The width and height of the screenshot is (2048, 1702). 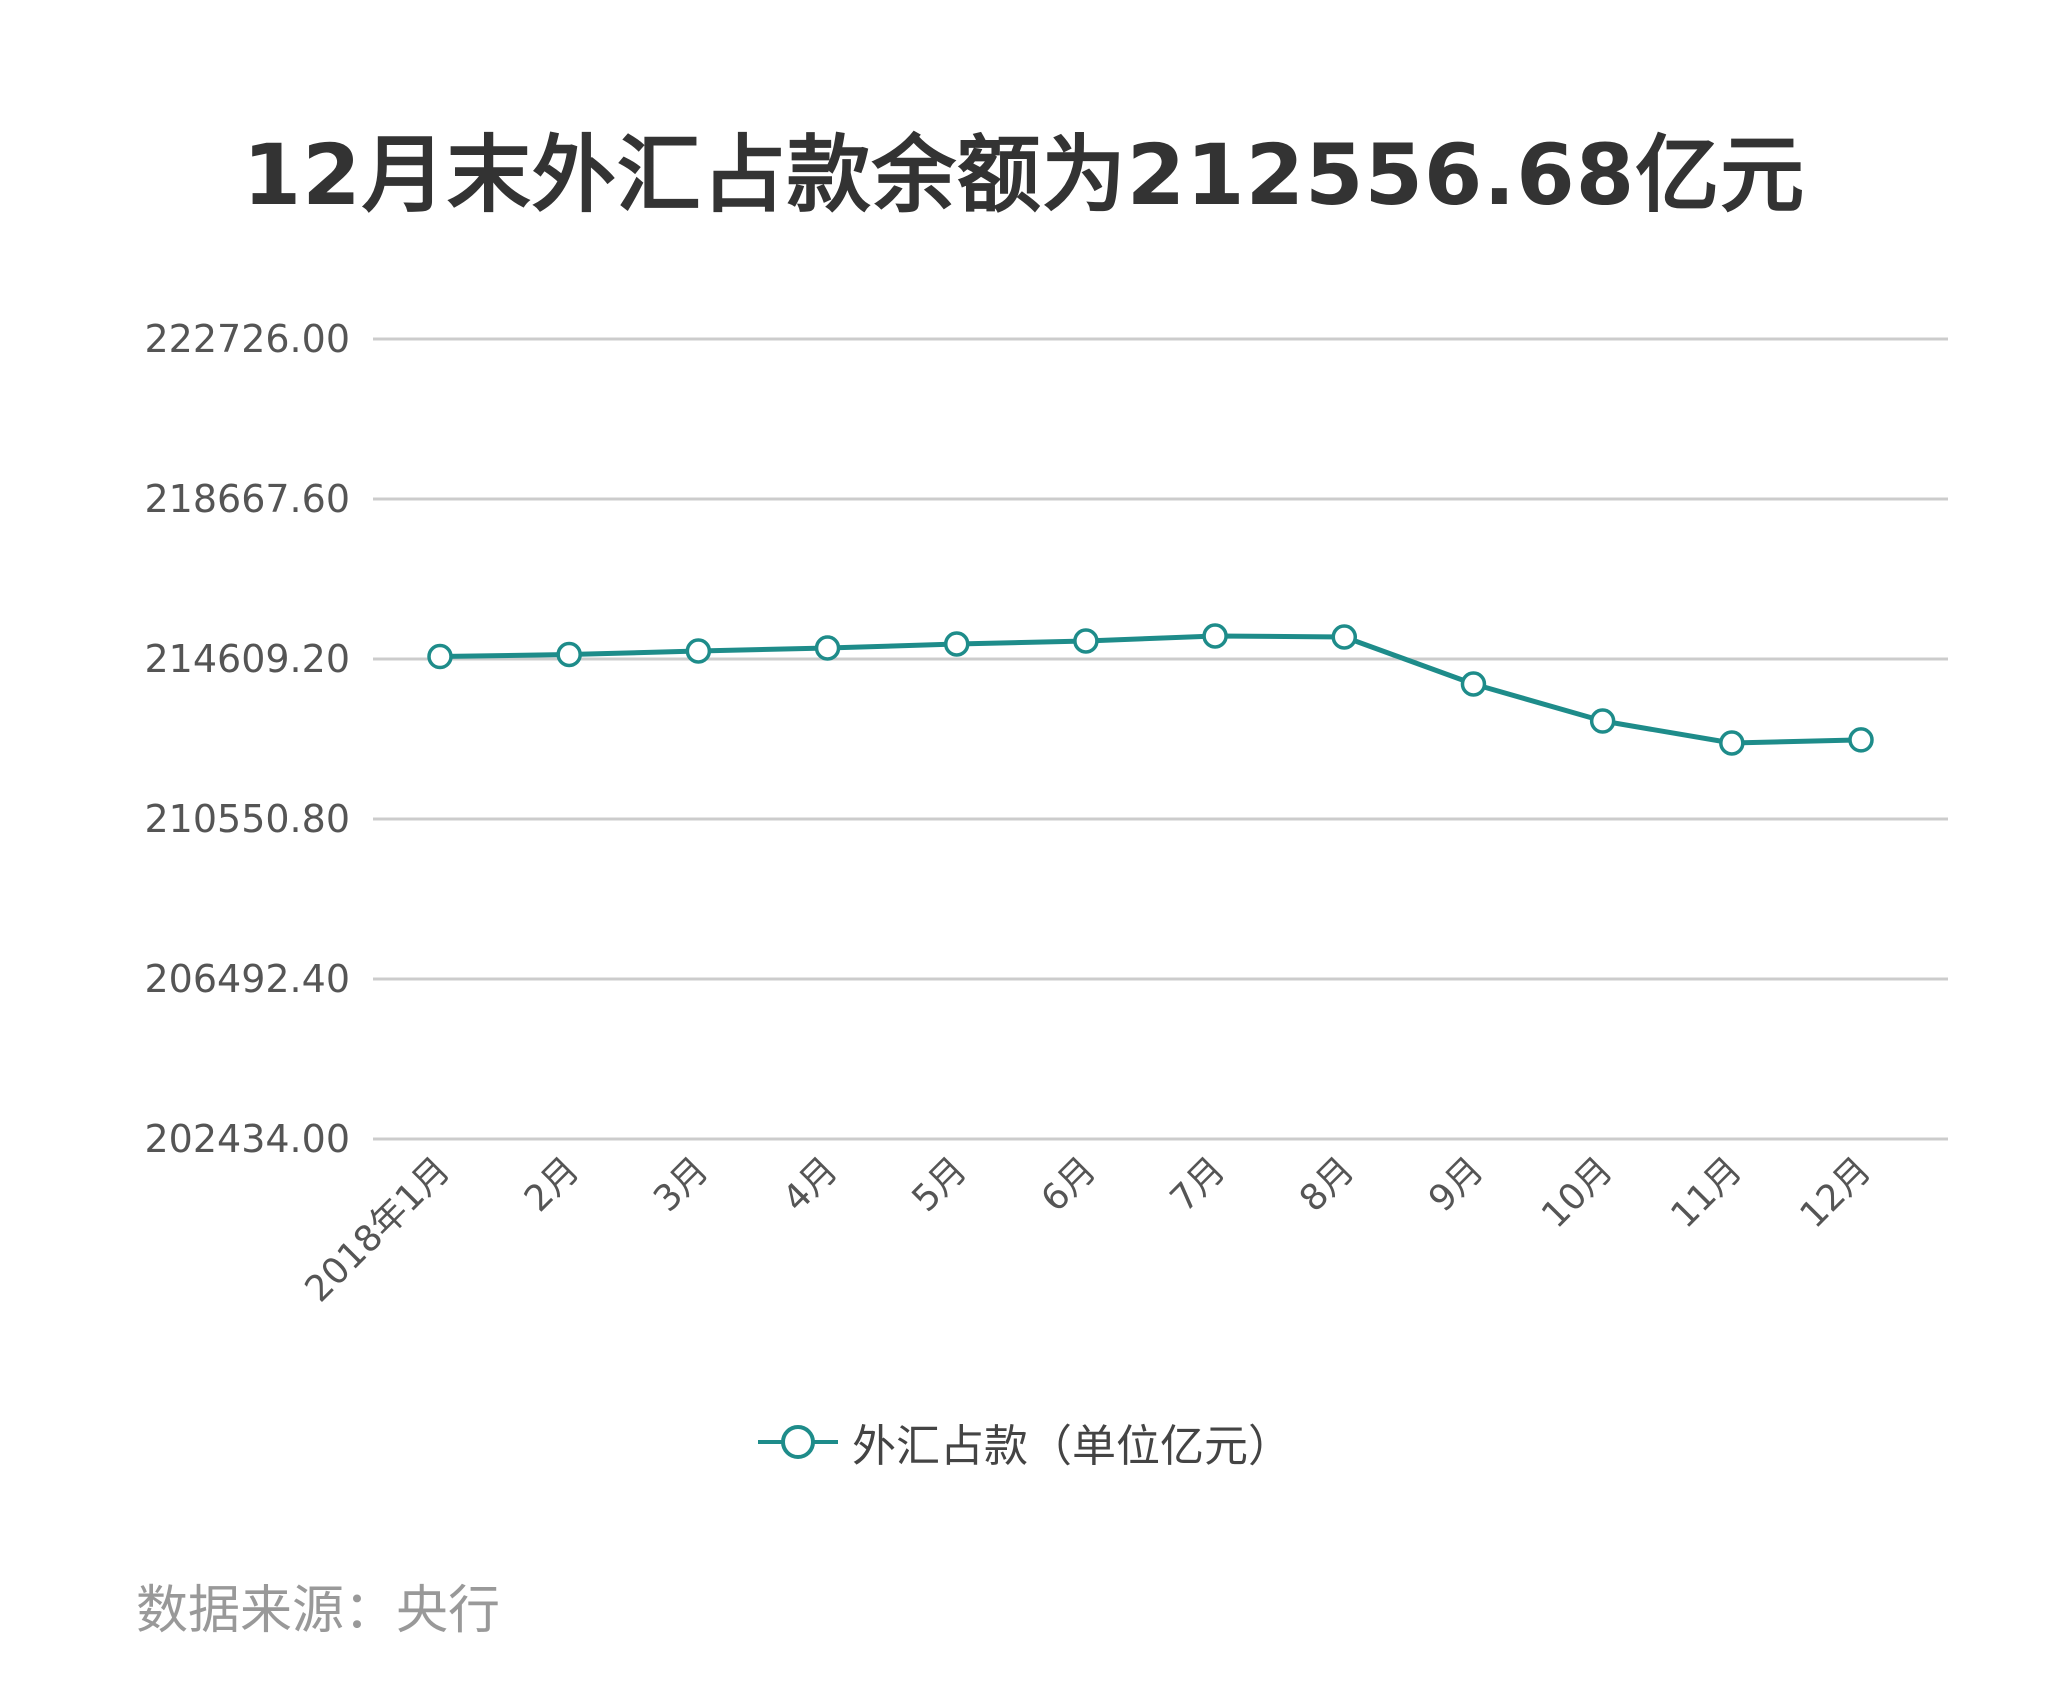 I want to click on legend: 外汇占款（单位亿元）, so click(x=1024, y=1442).